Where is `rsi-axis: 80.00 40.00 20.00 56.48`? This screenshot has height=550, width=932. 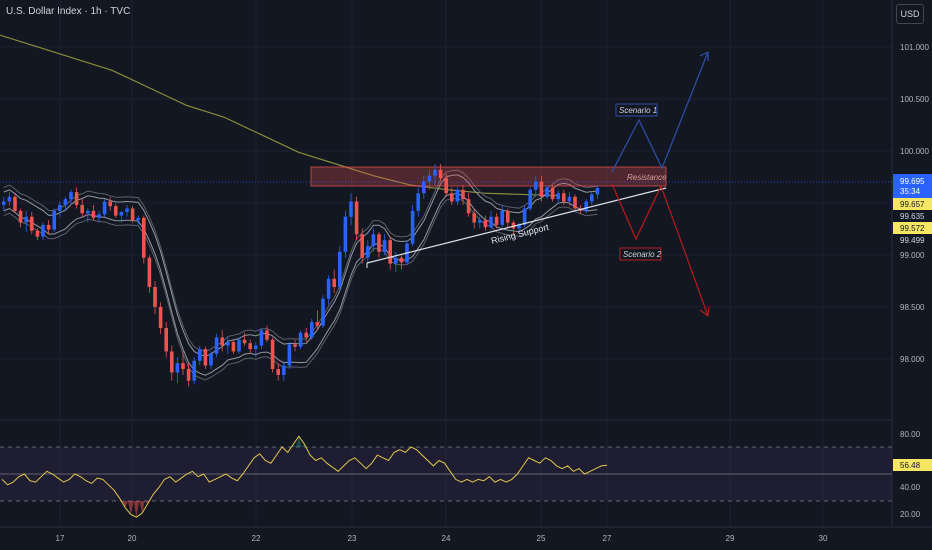
rsi-axis: 80.00 40.00 20.00 56.48 is located at coordinates (912, 474).